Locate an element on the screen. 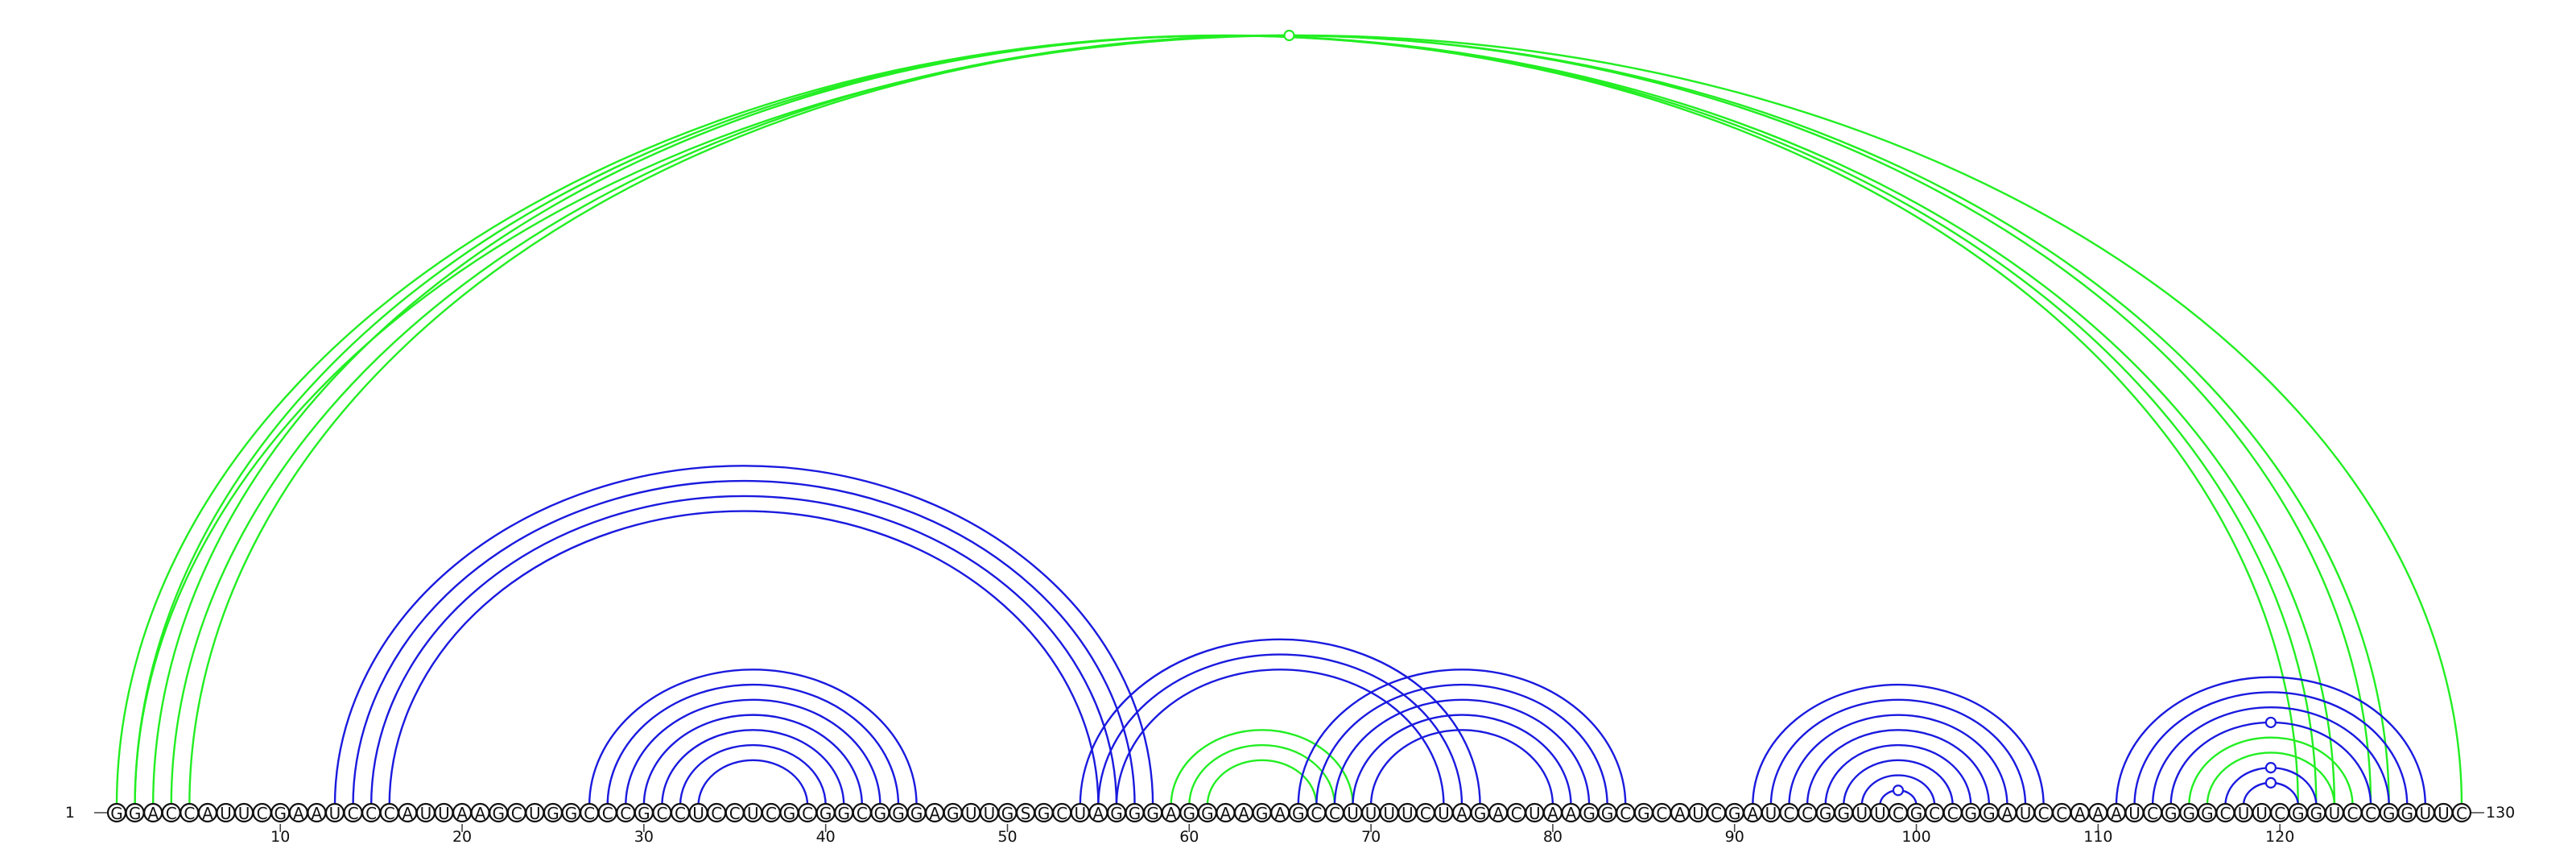 Image resolution: width=2576 pixels, height=857 pixels. nucleotide-16: C is located at coordinates (389, 812).